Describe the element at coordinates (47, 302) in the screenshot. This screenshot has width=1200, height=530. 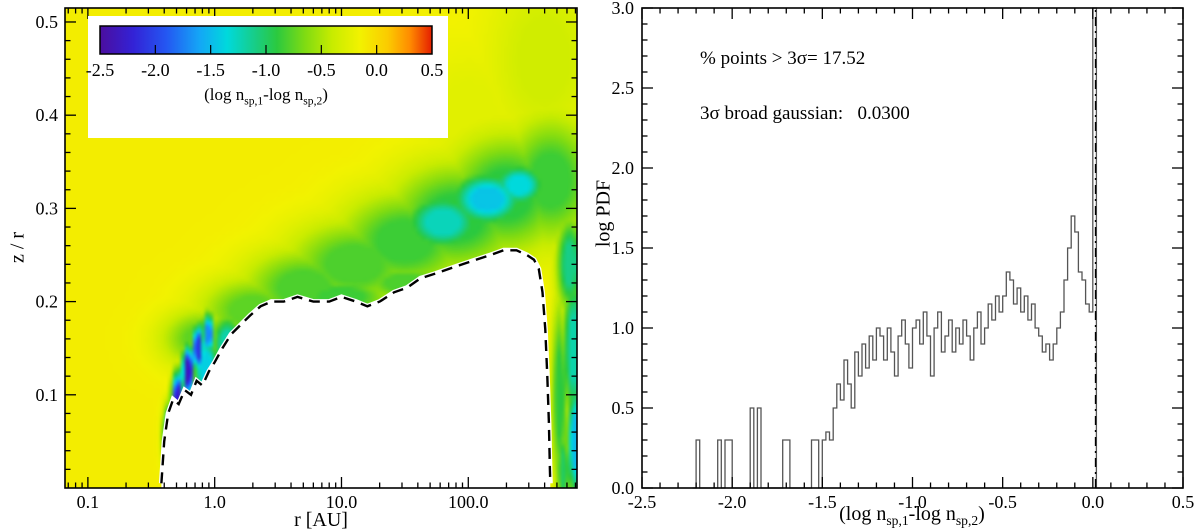
I see `tick-label: 0.2` at that location.